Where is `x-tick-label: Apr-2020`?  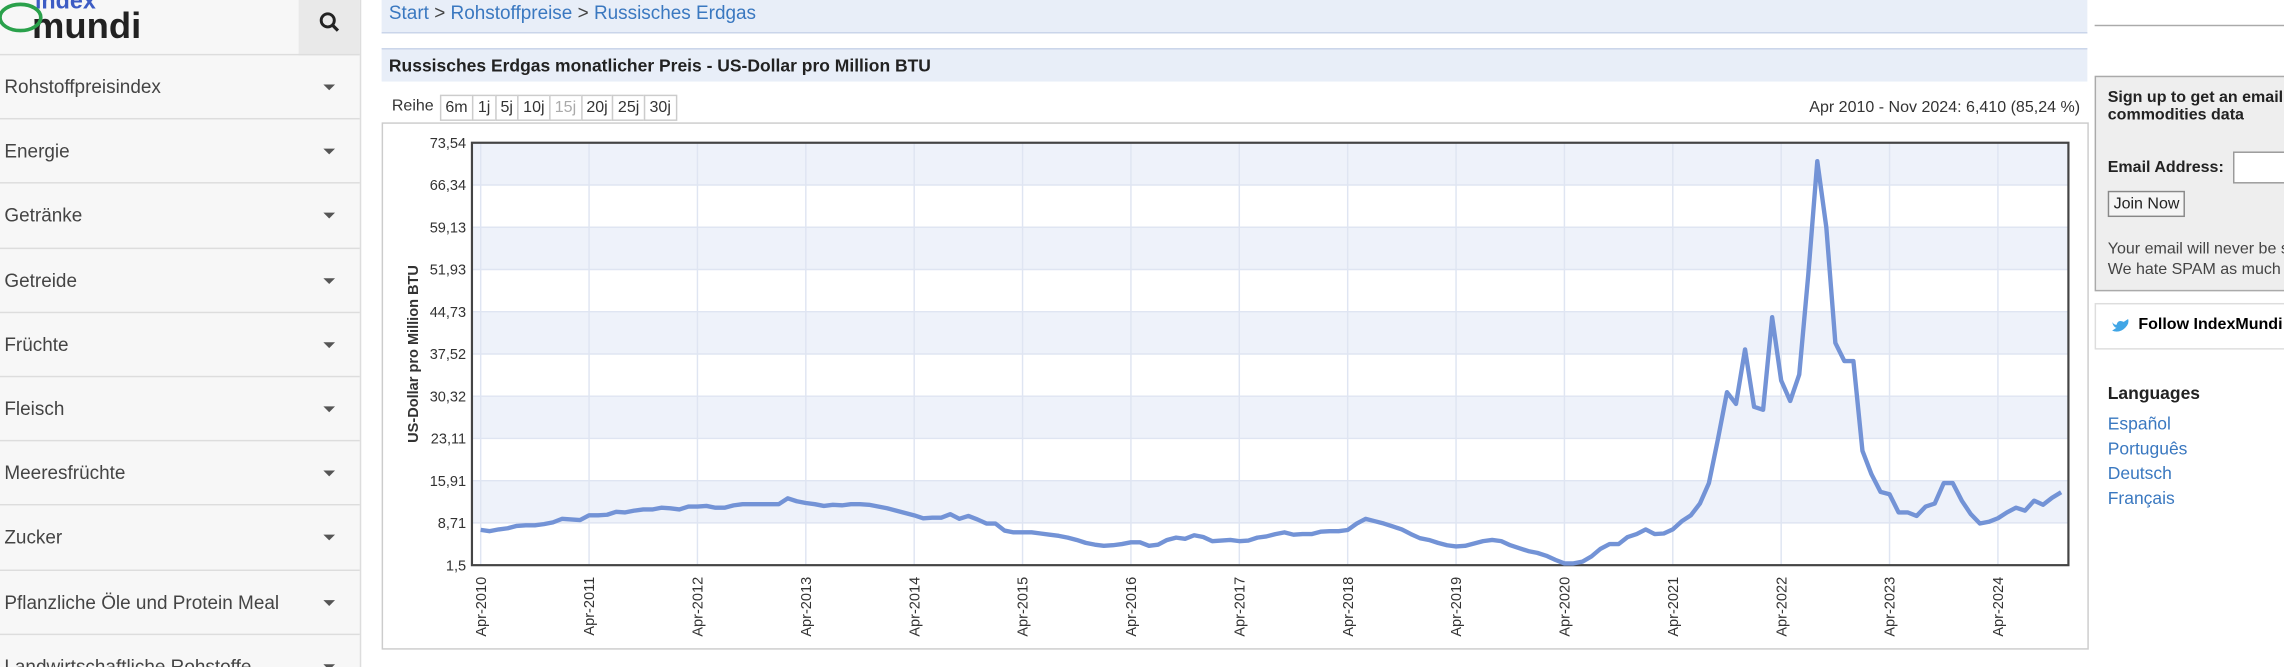 x-tick-label: Apr-2020 is located at coordinates (1566, 607).